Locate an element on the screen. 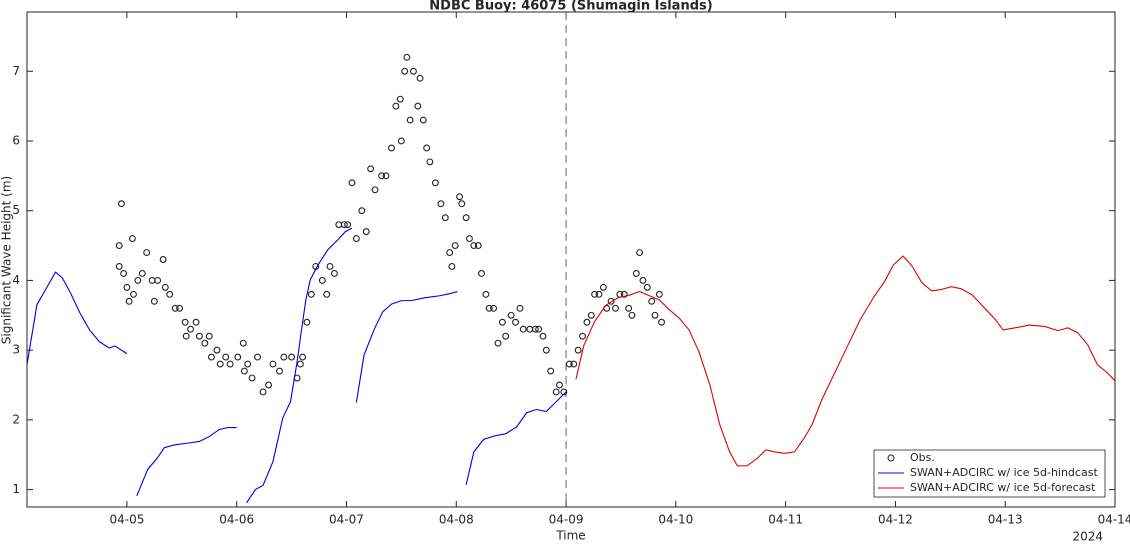 This screenshot has height=545, width=1130. x-tick-label: 04-12 is located at coordinates (895, 520).